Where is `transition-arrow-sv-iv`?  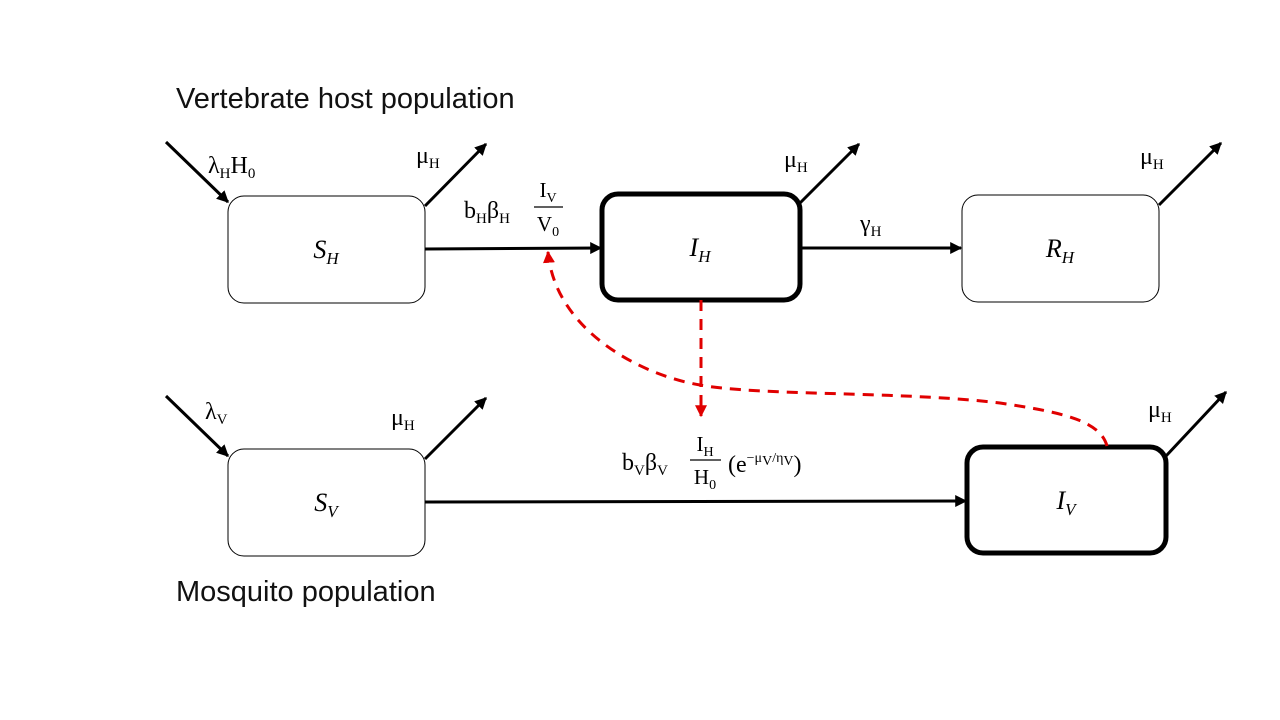 transition-arrow-sv-iv is located at coordinates (696, 501).